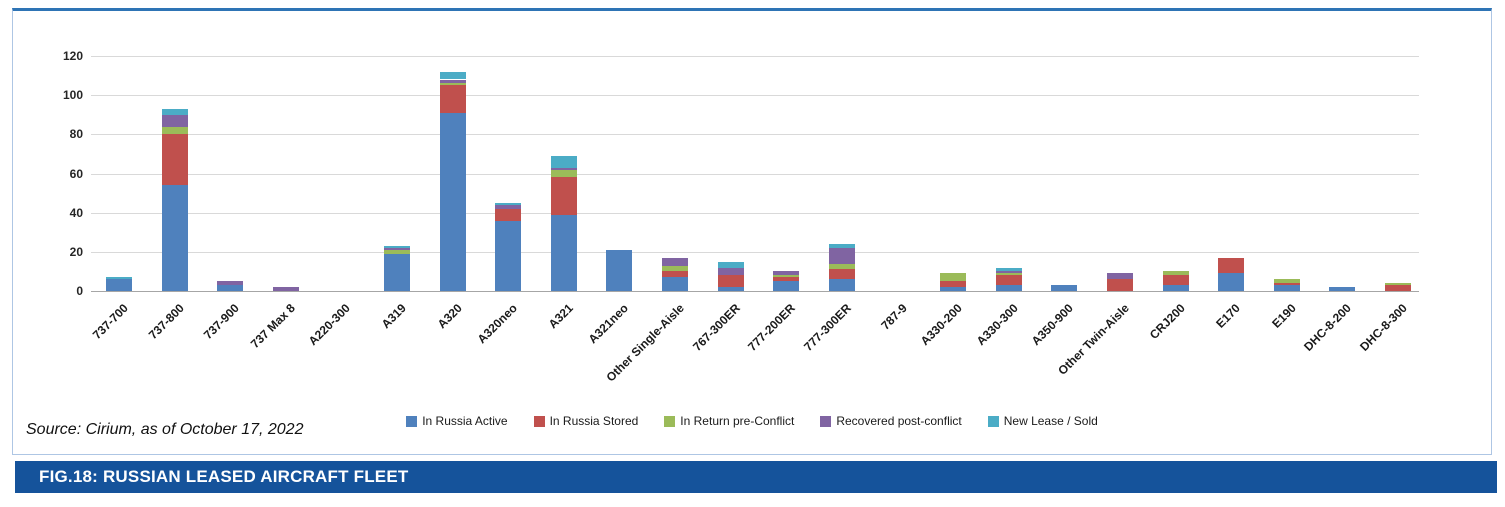 The height and width of the screenshot is (507, 1505). What do you see at coordinates (76, 173) in the screenshot?
I see `y-axis-tick-label: 60` at bounding box center [76, 173].